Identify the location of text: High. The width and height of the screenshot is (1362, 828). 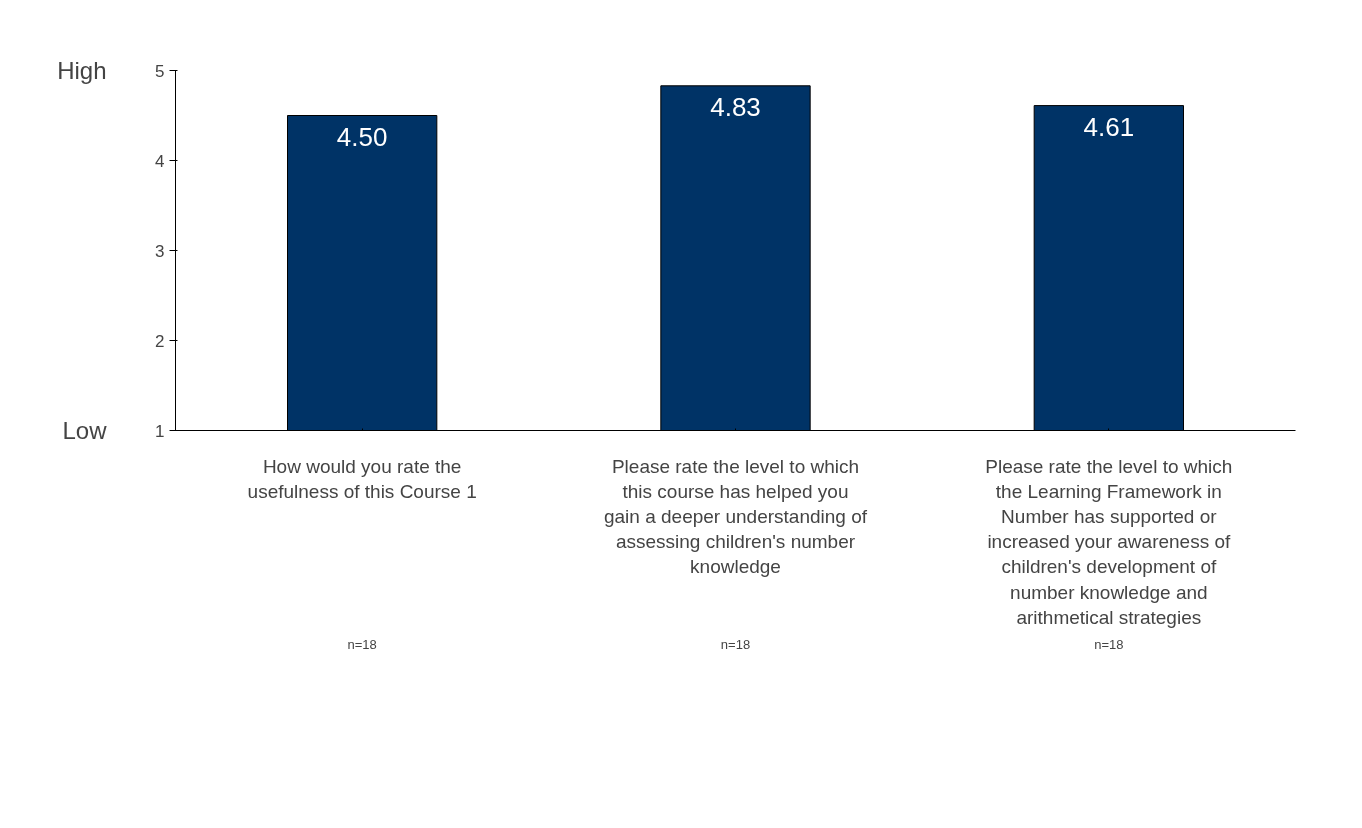
(82, 70).